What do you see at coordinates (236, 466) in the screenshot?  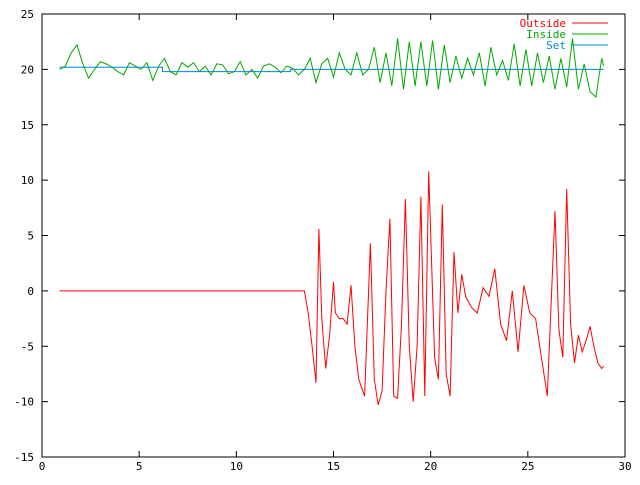 I see `x-tick-label: 10` at bounding box center [236, 466].